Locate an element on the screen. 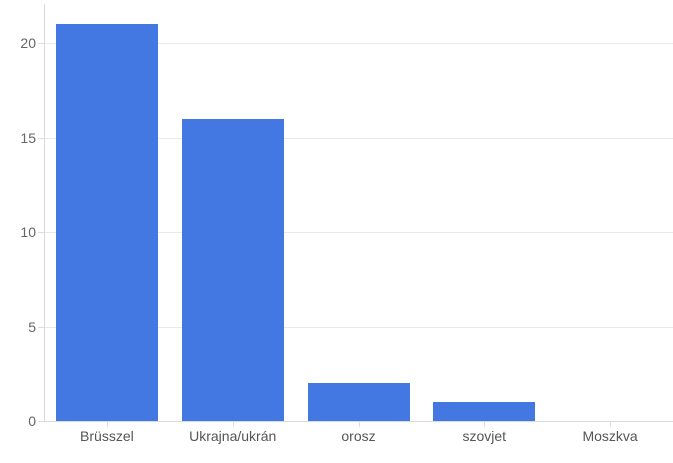 The image size is (673, 463). y-axis-tick-label: 0 is located at coordinates (32, 421).